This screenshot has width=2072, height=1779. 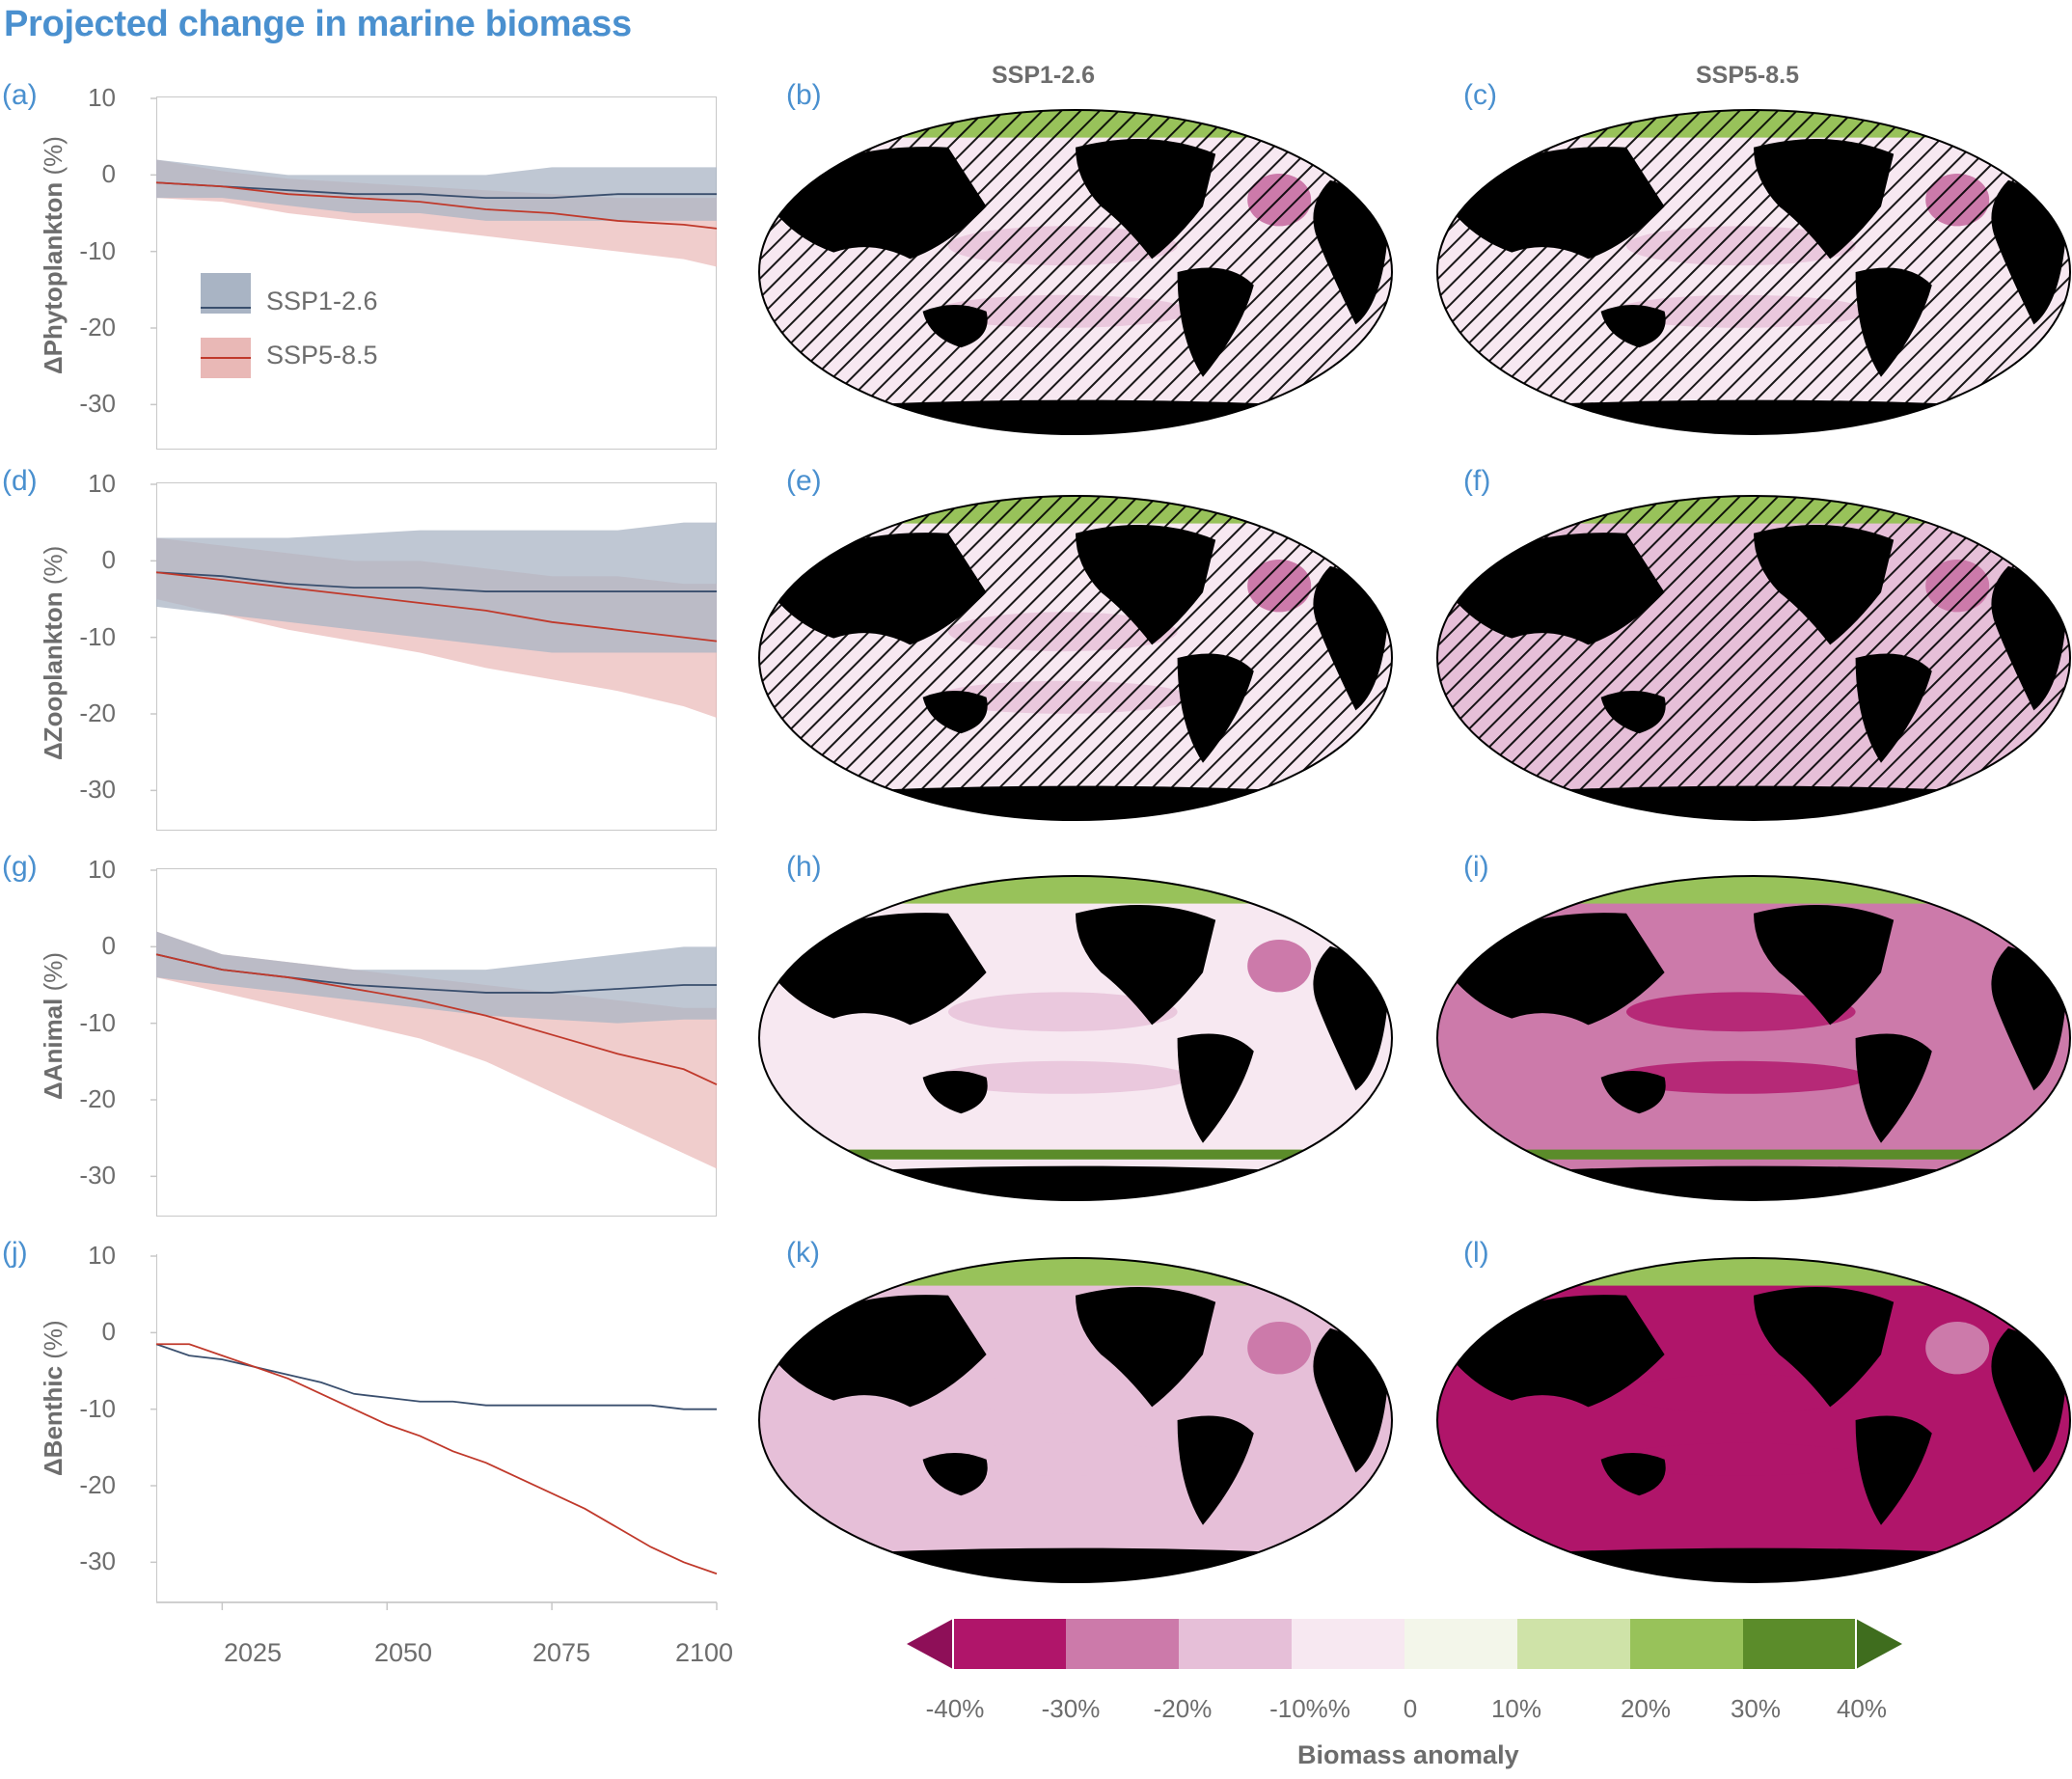 What do you see at coordinates (226, 358) in the screenshot?
I see `legend-line-ssp585` at bounding box center [226, 358].